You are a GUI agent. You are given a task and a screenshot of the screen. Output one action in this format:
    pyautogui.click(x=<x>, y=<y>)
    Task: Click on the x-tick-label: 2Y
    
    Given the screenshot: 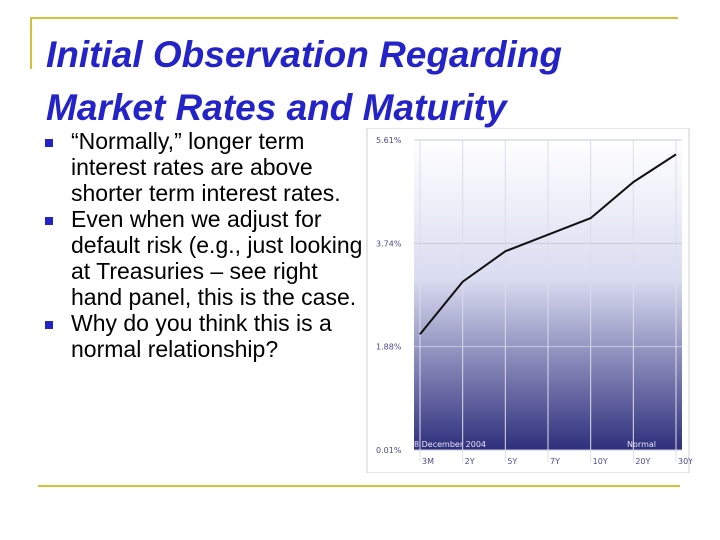 What is the action you would take?
    pyautogui.click(x=470, y=461)
    